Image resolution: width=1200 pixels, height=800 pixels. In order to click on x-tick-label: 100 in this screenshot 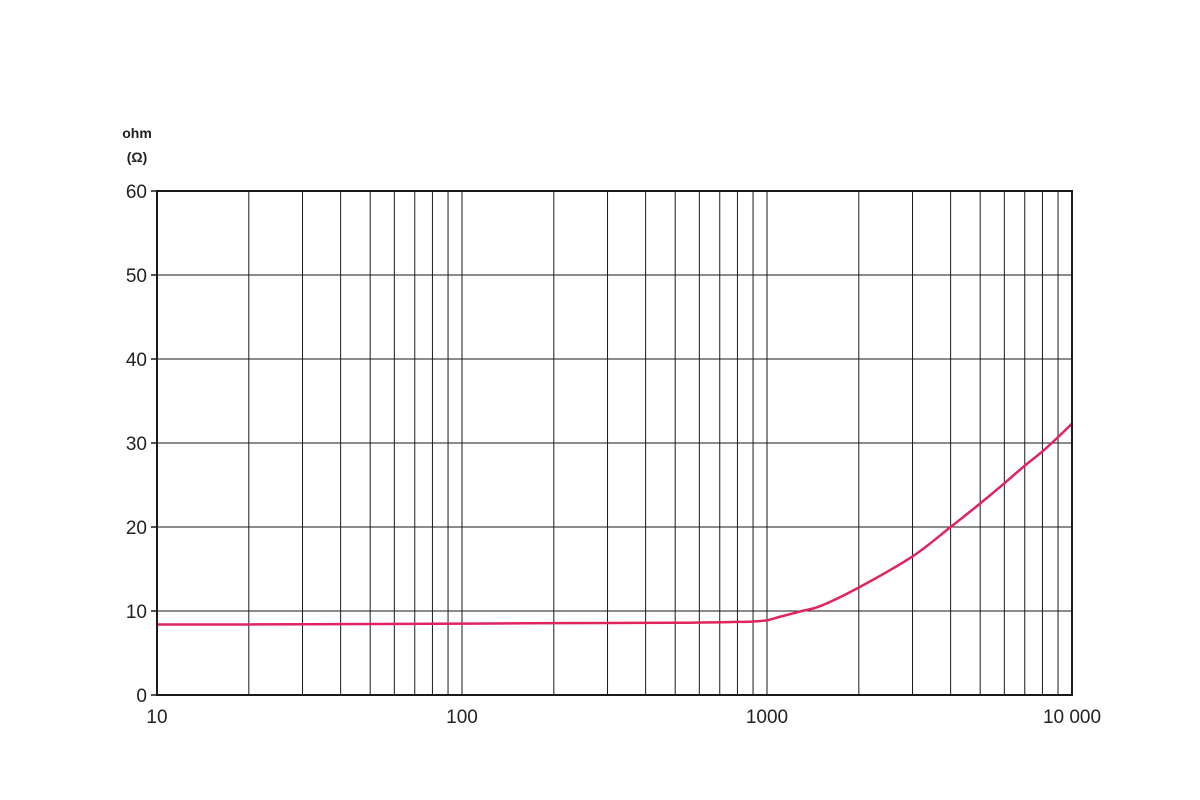, I will do `click(462, 717)`.